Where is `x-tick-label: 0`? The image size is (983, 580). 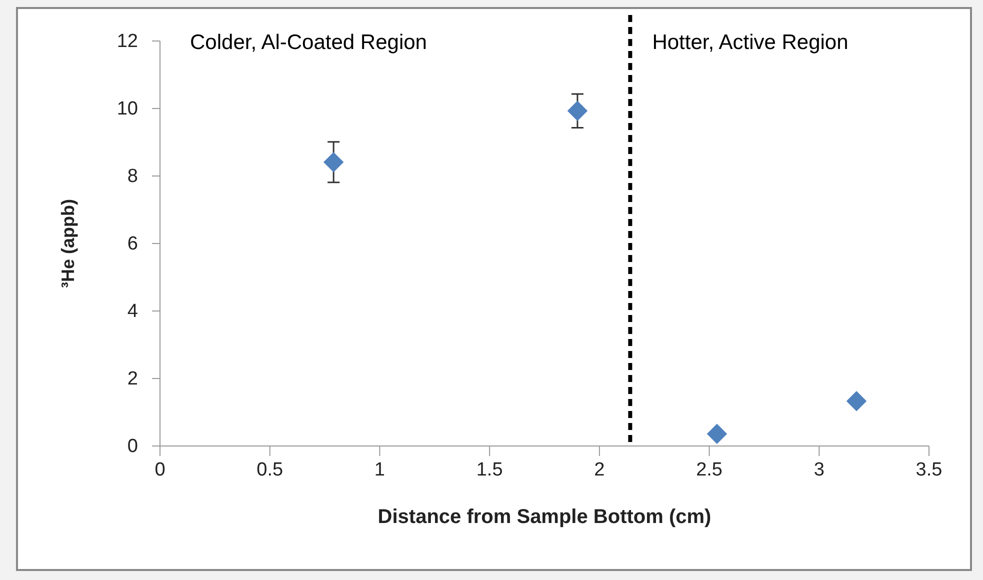 x-tick-label: 0 is located at coordinates (160, 469).